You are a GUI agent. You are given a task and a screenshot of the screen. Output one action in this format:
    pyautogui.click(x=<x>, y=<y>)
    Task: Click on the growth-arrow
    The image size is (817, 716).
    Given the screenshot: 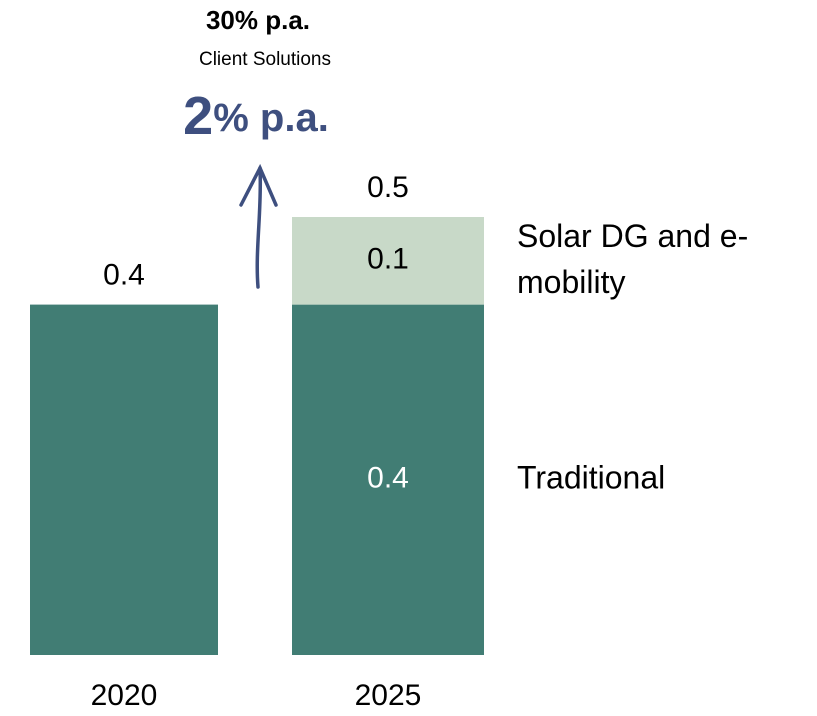 What is the action you would take?
    pyautogui.click(x=258, y=226)
    